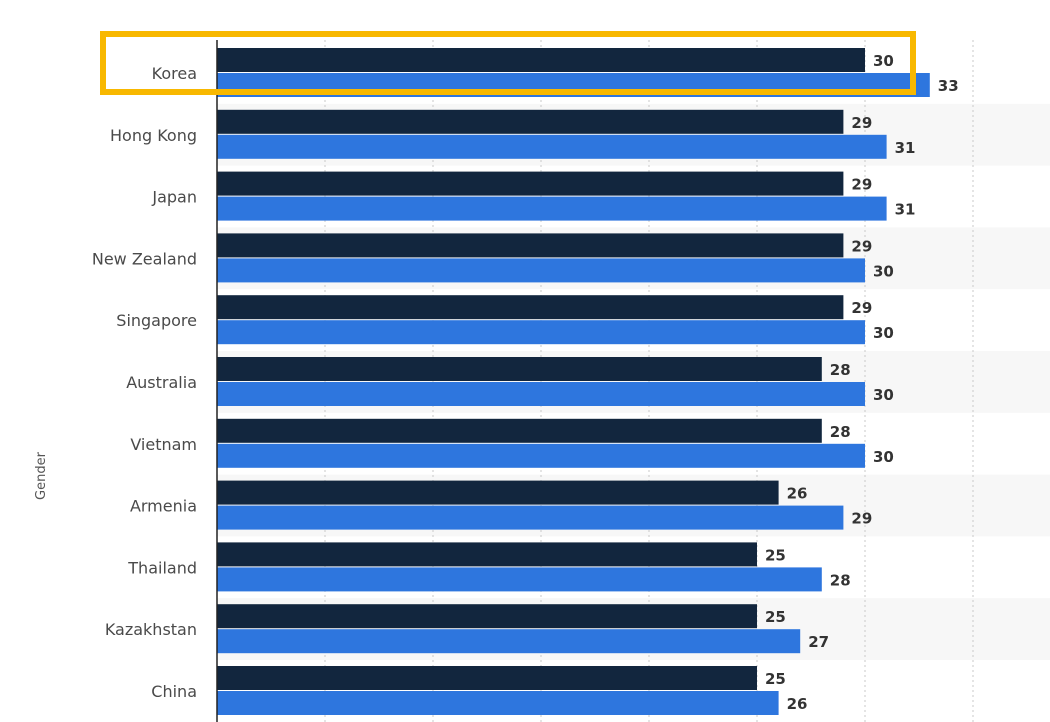 The image size is (1050, 722). Describe the element at coordinates (818, 642) in the screenshot. I see `data-label: 27` at that location.